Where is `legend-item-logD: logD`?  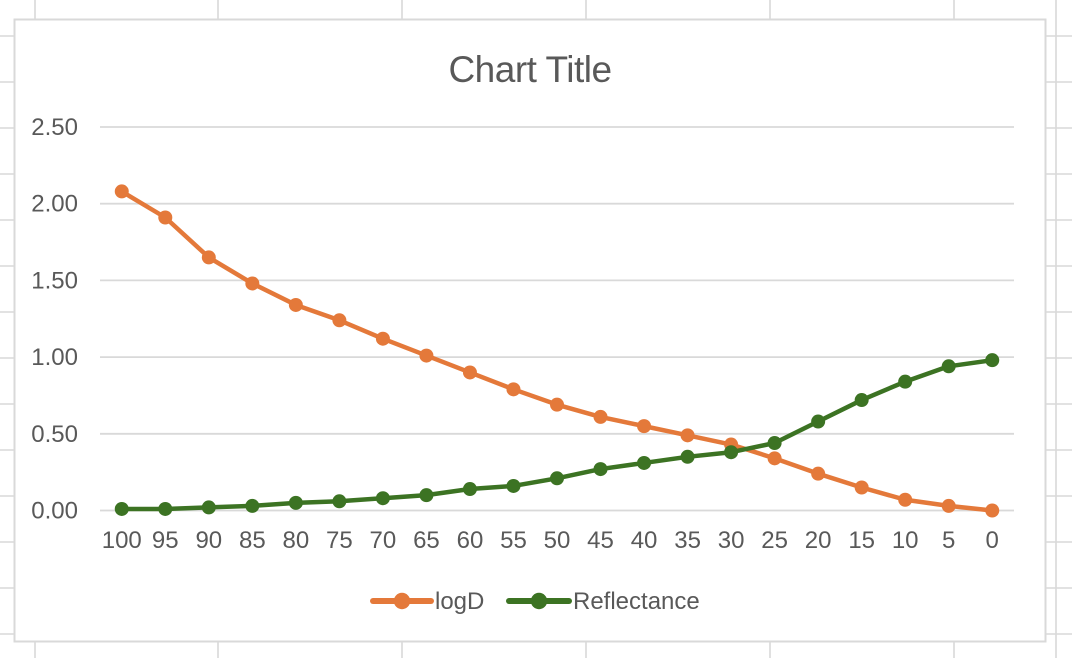 legend-item-logD: logD is located at coordinates (427, 601).